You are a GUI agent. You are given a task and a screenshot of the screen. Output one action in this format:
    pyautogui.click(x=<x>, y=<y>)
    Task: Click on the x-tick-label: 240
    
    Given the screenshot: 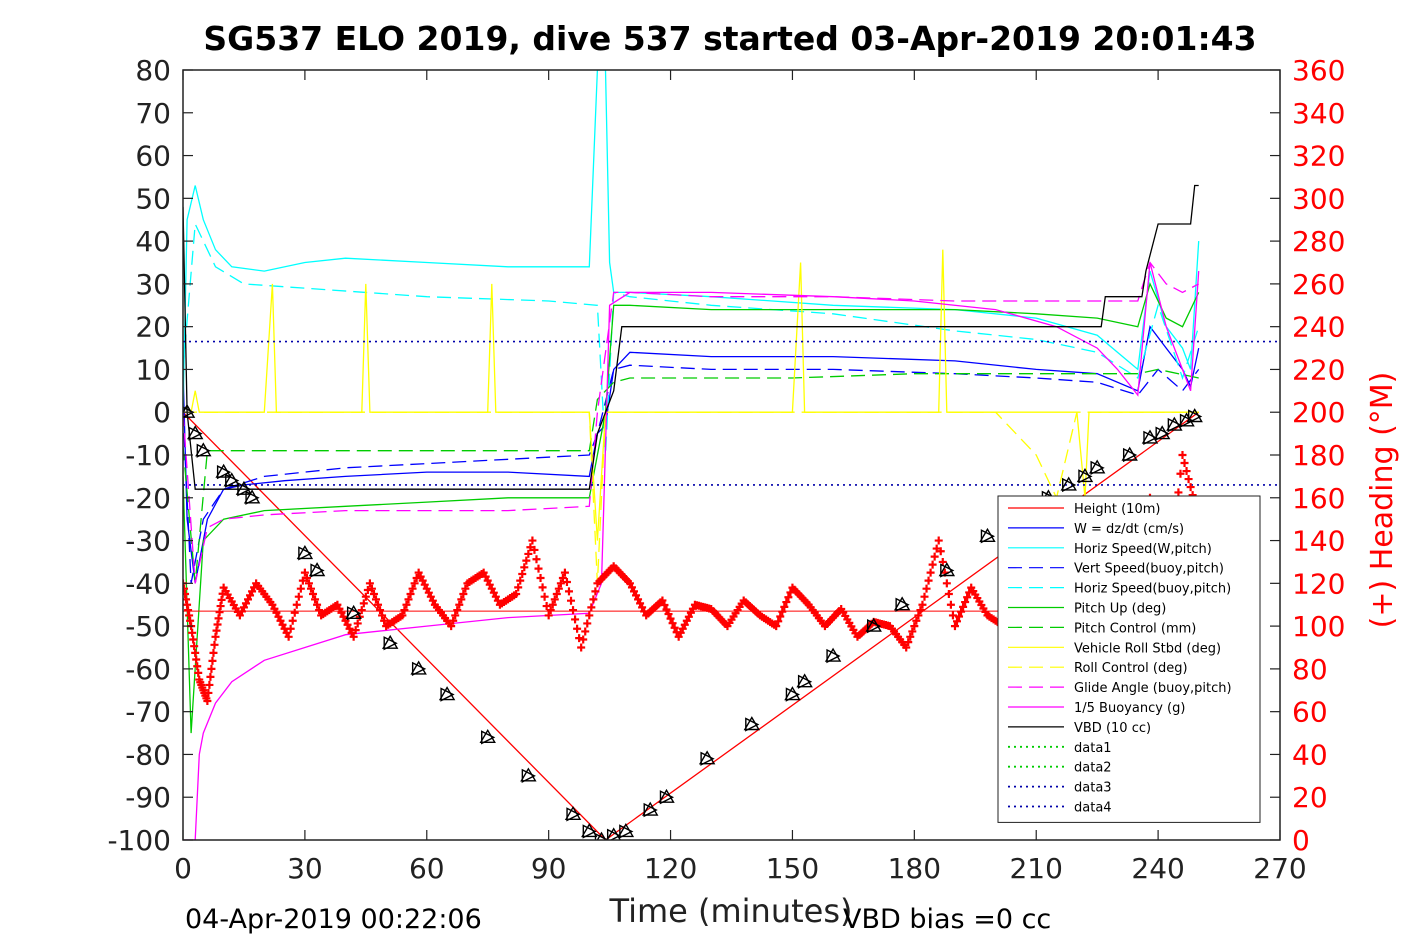 What is the action you would take?
    pyautogui.click(x=1157, y=868)
    